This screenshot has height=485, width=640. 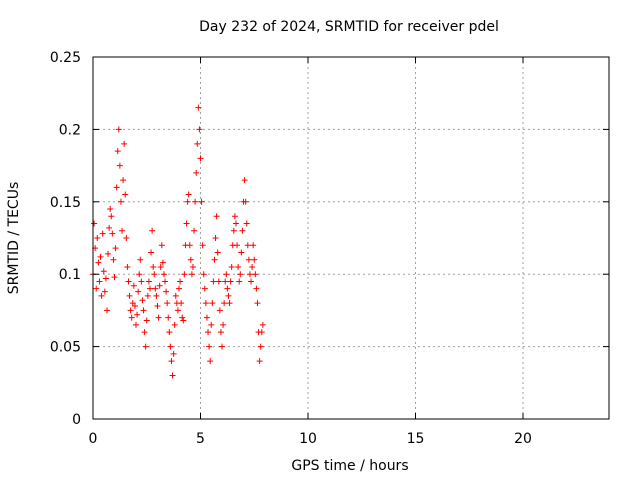 I want to click on y-tick-label: 0.2, so click(x=70, y=130).